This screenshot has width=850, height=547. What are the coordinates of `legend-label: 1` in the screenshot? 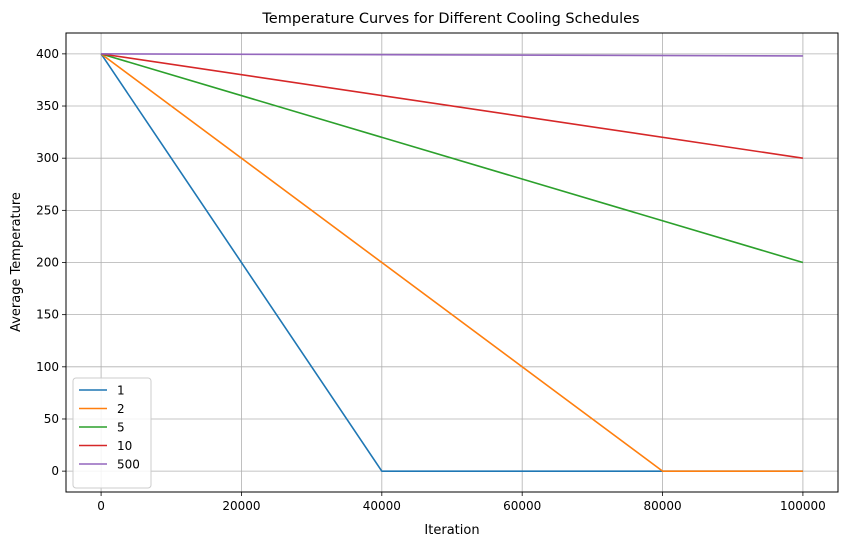 It's located at (121, 391).